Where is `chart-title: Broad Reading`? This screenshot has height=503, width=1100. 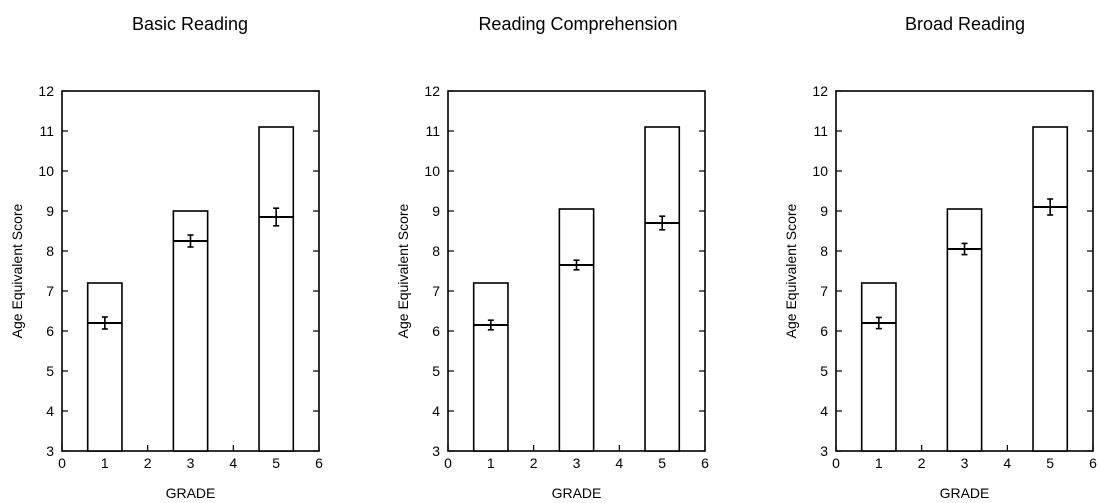 chart-title: Broad Reading is located at coordinates (965, 24).